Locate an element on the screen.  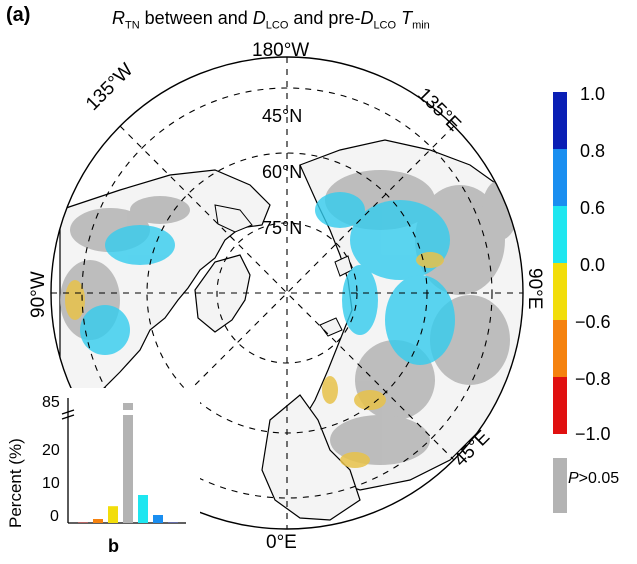
land-europe is located at coordinates (311, 457).